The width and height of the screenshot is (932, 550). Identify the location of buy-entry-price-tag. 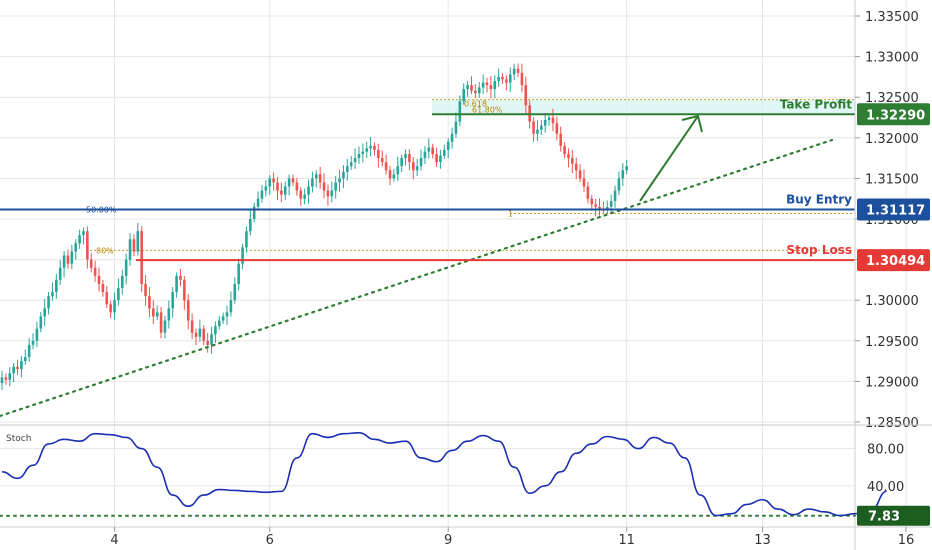
(893, 209).